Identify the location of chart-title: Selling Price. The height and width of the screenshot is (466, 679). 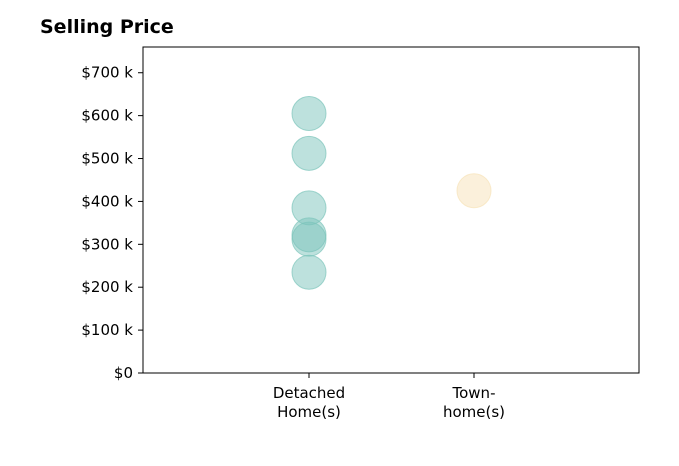
(107, 27).